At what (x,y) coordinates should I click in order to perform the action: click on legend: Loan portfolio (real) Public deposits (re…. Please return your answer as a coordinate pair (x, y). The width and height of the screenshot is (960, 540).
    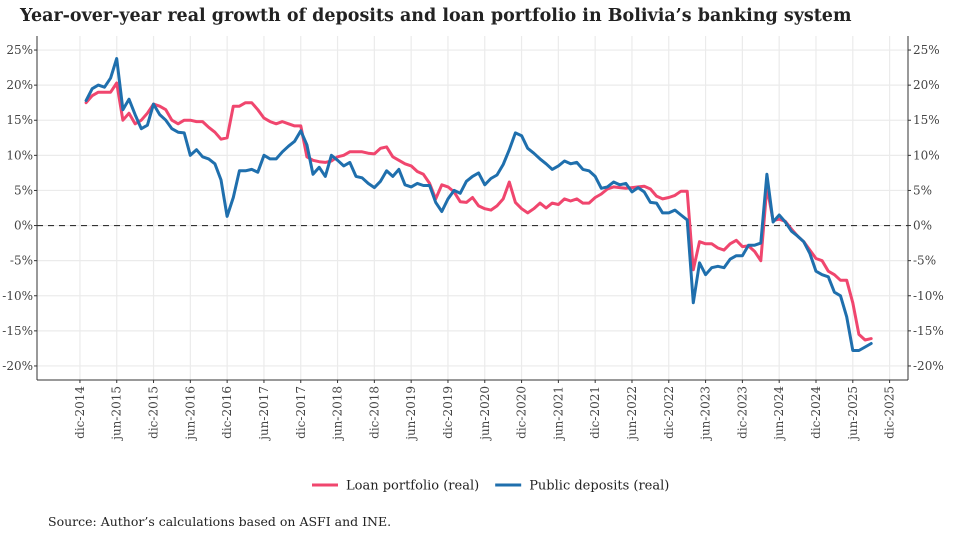
    Looking at the image, I should click on (490, 486).